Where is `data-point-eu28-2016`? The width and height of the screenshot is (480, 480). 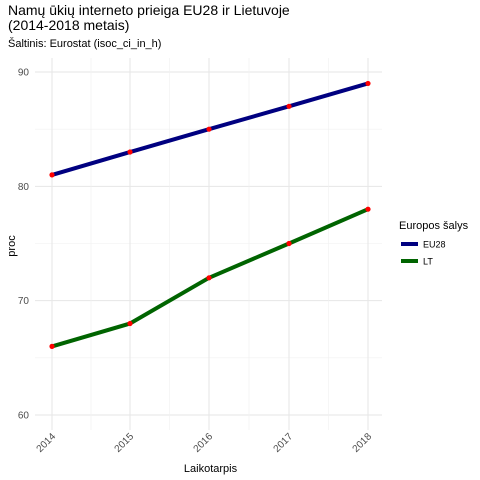 data-point-eu28-2016 is located at coordinates (209, 129).